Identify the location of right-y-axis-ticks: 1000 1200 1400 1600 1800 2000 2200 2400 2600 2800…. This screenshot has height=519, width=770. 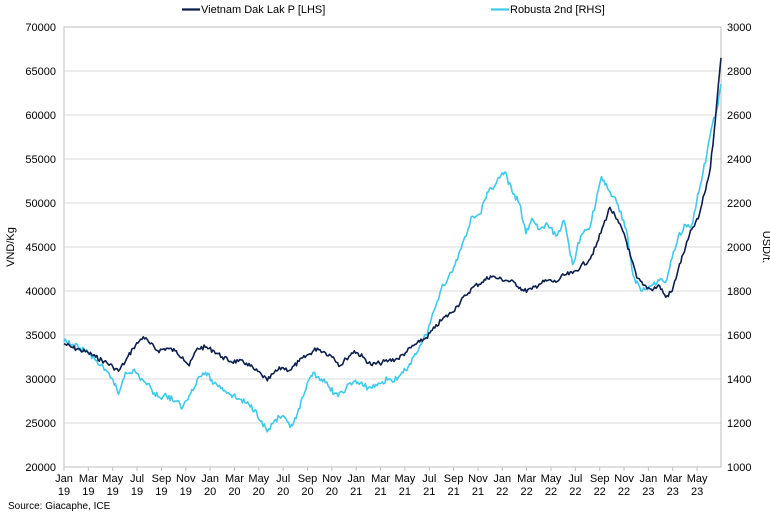
(739, 248).